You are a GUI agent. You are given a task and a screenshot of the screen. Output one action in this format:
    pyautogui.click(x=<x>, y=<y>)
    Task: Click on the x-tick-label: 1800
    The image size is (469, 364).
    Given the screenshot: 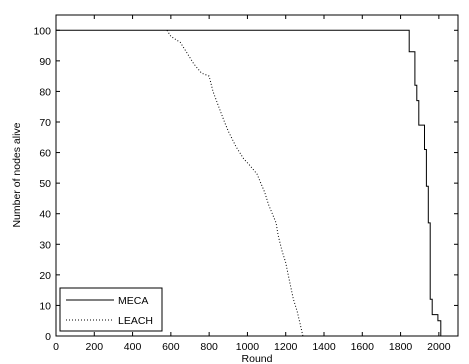 What is the action you would take?
    pyautogui.click(x=401, y=347)
    